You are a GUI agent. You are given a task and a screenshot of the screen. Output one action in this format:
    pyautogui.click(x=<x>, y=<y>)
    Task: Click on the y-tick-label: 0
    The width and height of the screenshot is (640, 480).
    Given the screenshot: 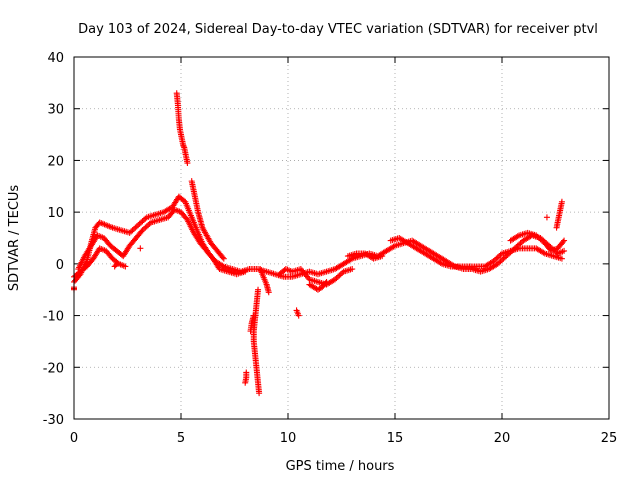 What is the action you would take?
    pyautogui.click(x=60, y=265)
    